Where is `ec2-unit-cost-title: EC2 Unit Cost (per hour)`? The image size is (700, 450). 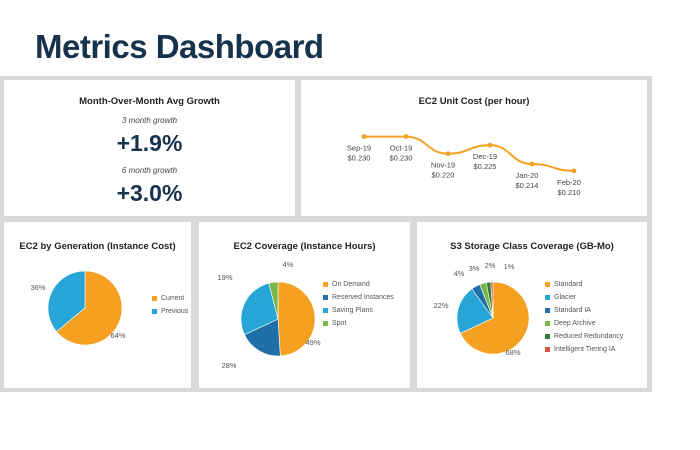 ec2-unit-cost-title: EC2 Unit Cost (per hour) is located at coordinates (474, 101).